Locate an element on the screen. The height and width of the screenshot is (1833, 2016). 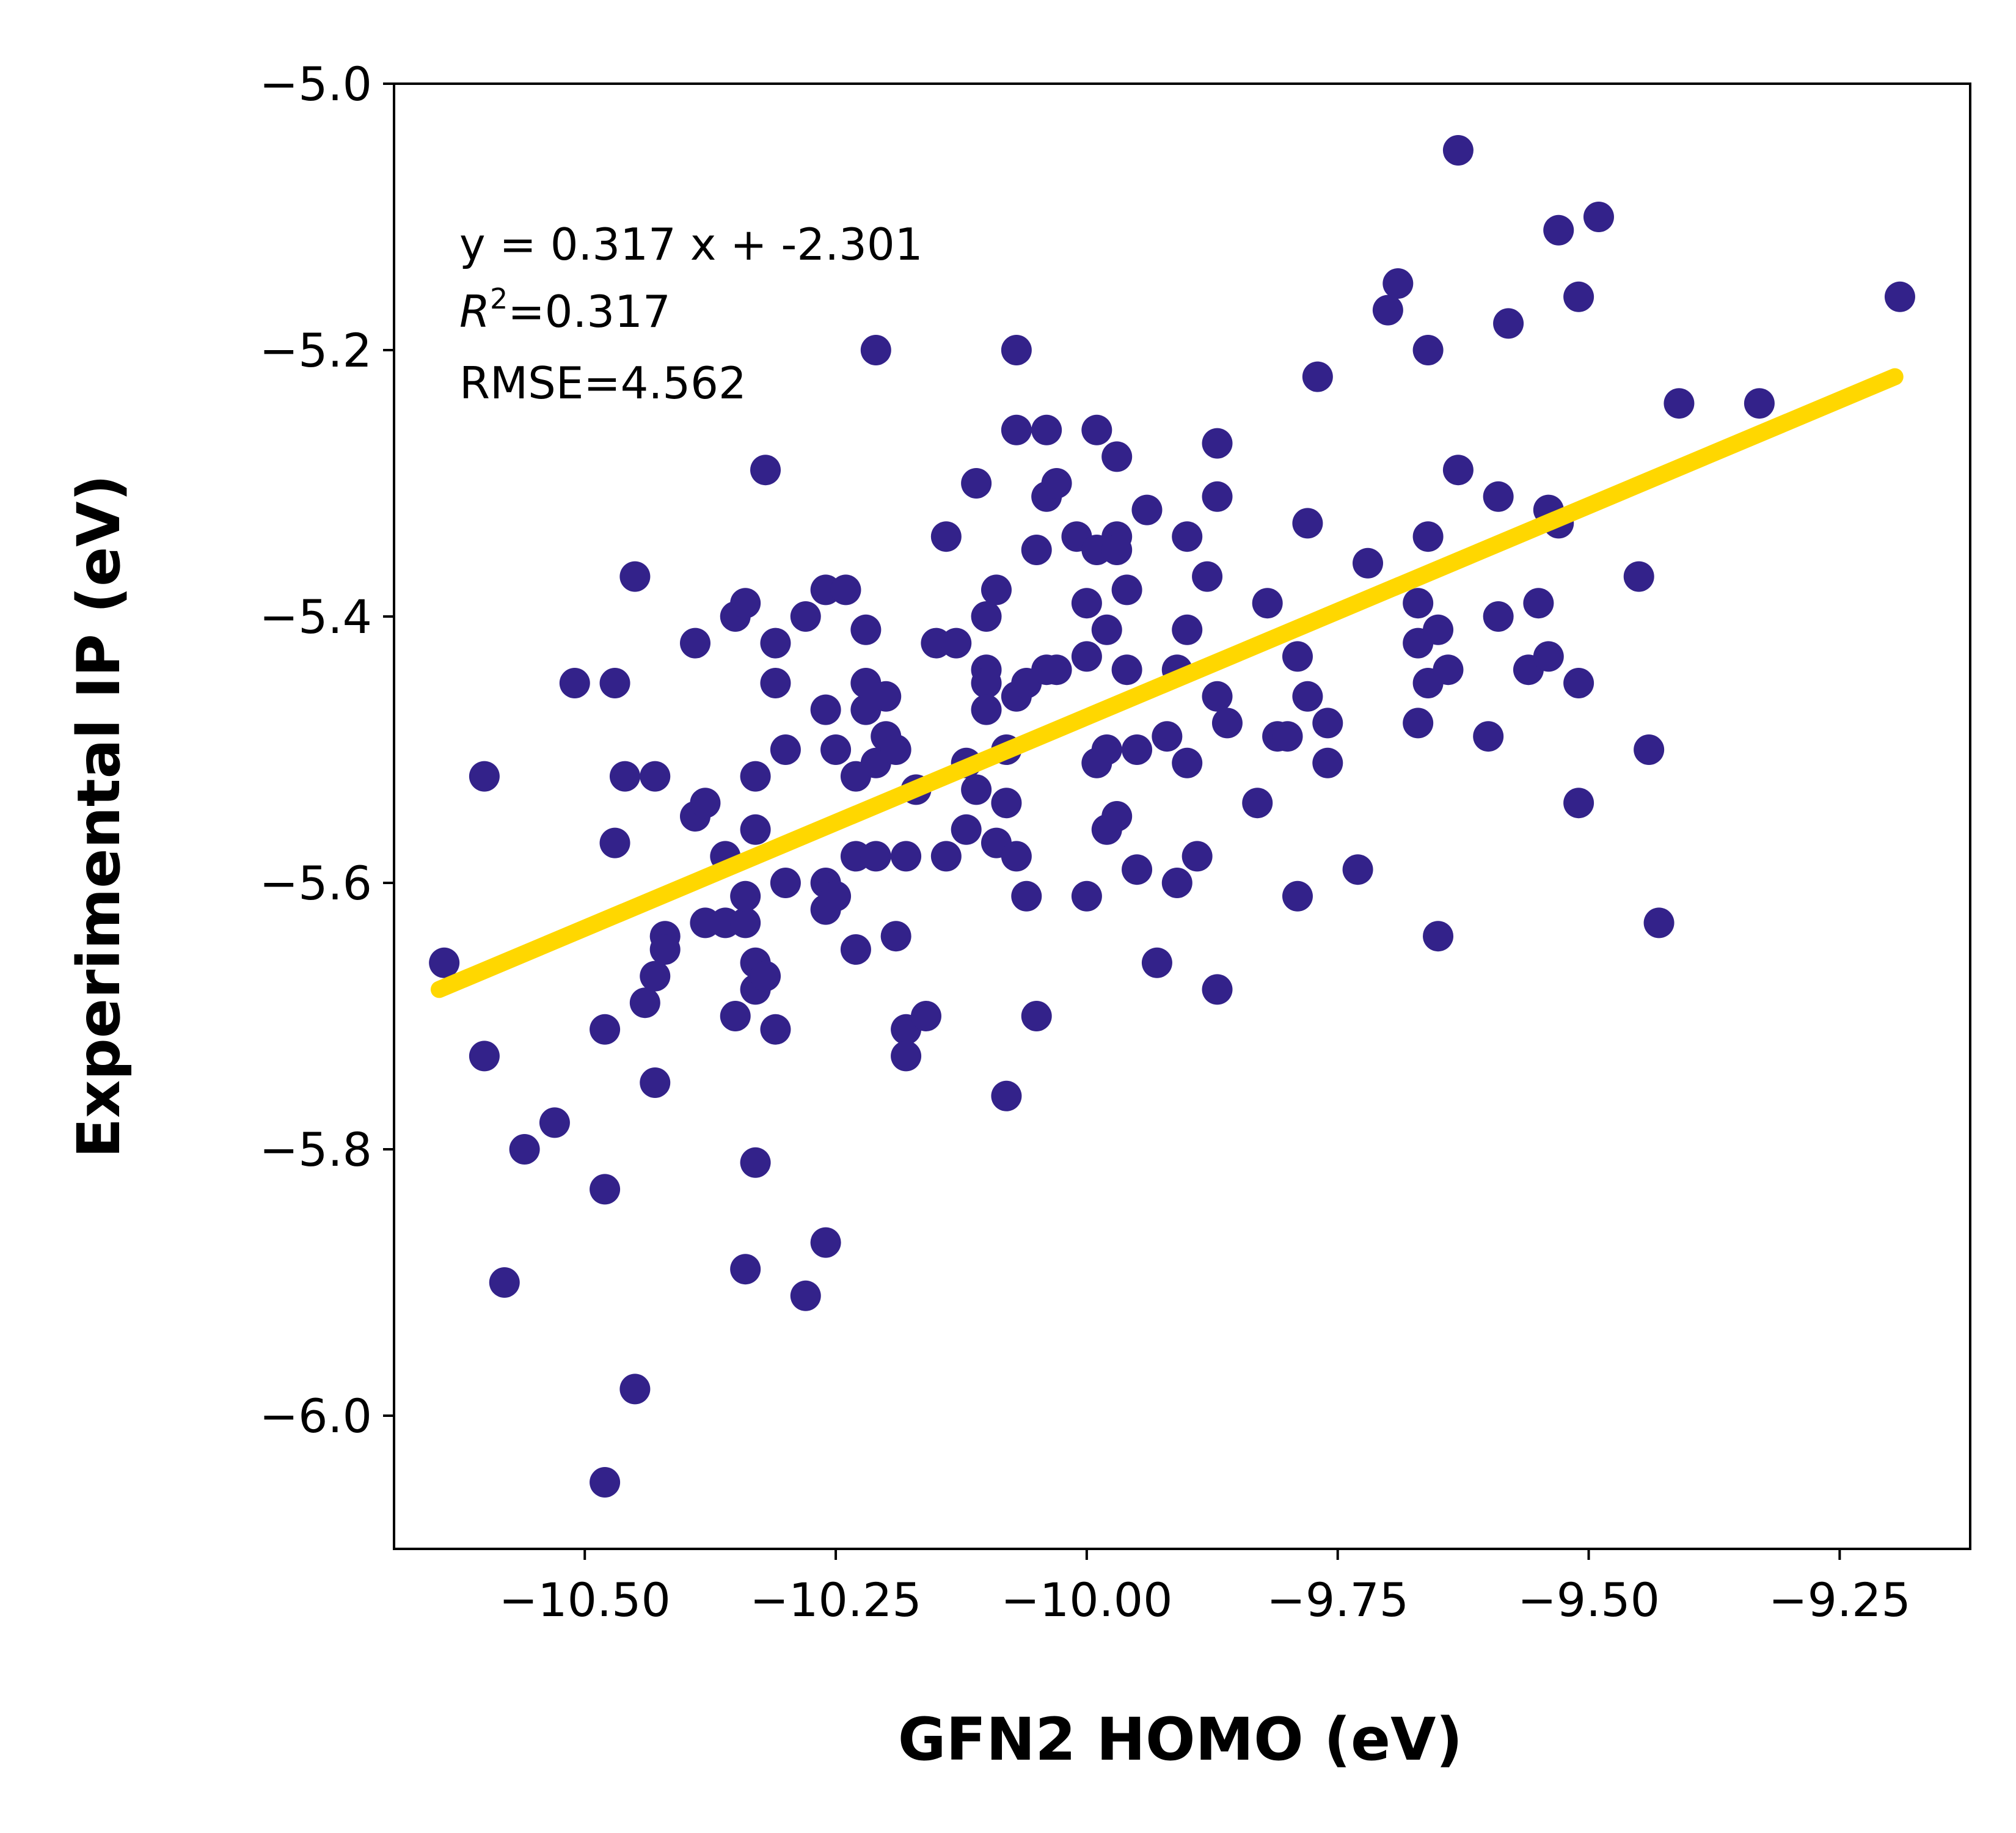
equation-annotation: y = 0.317 x + -2.301 is located at coordinates (691, 244).